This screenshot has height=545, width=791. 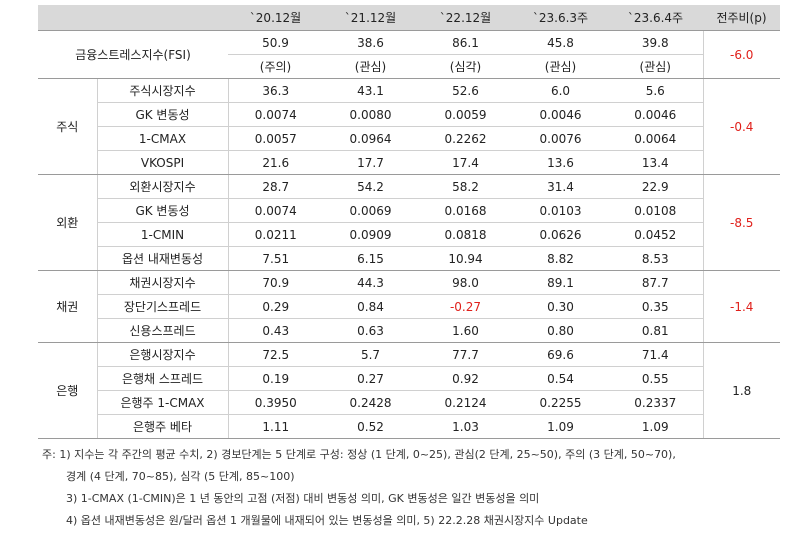 I want to click on group-label: 외환, so click(x=68, y=222).